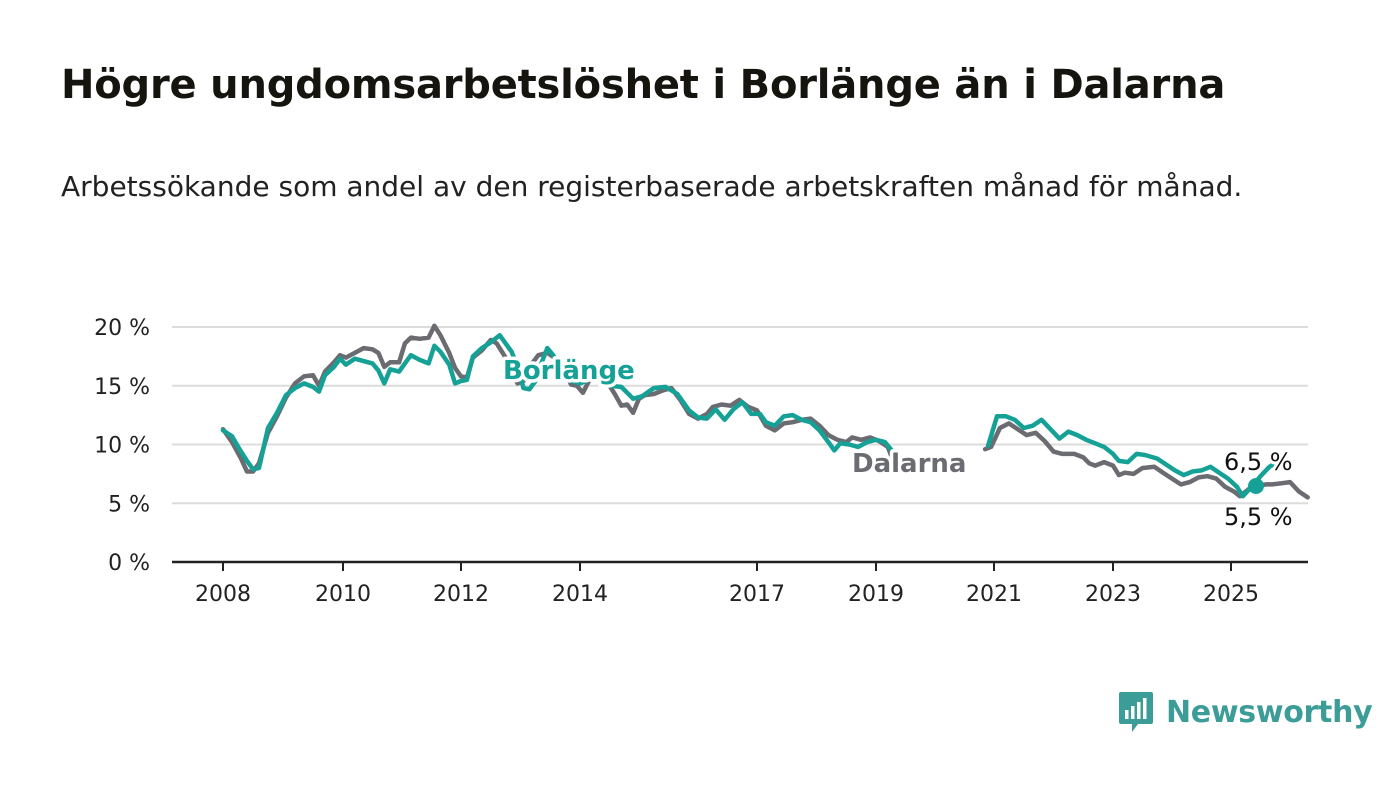 Image resolution: width=1400 pixels, height=794 pixels. I want to click on x-tick-label: 2008, so click(223, 594).